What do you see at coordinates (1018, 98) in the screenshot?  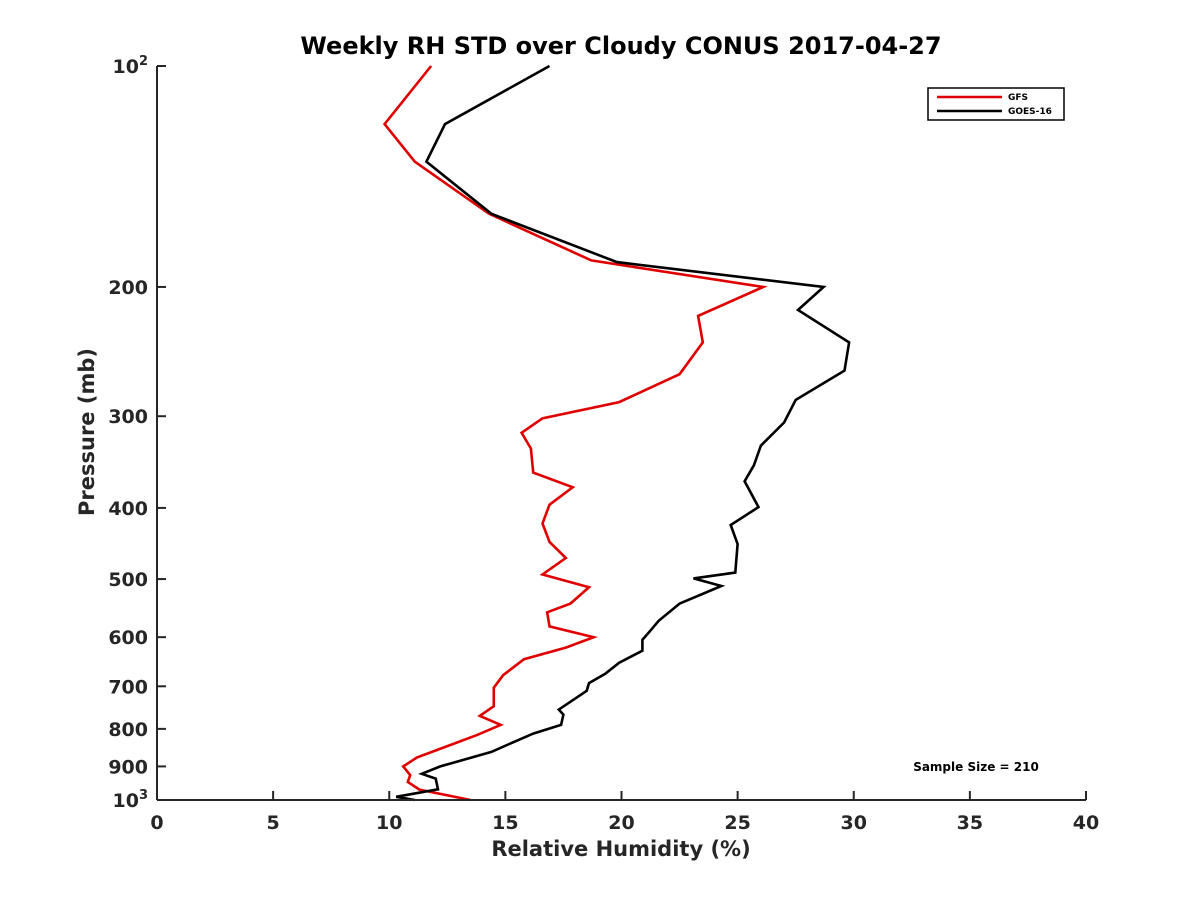 I see `legend-label-gfs: GFS` at bounding box center [1018, 98].